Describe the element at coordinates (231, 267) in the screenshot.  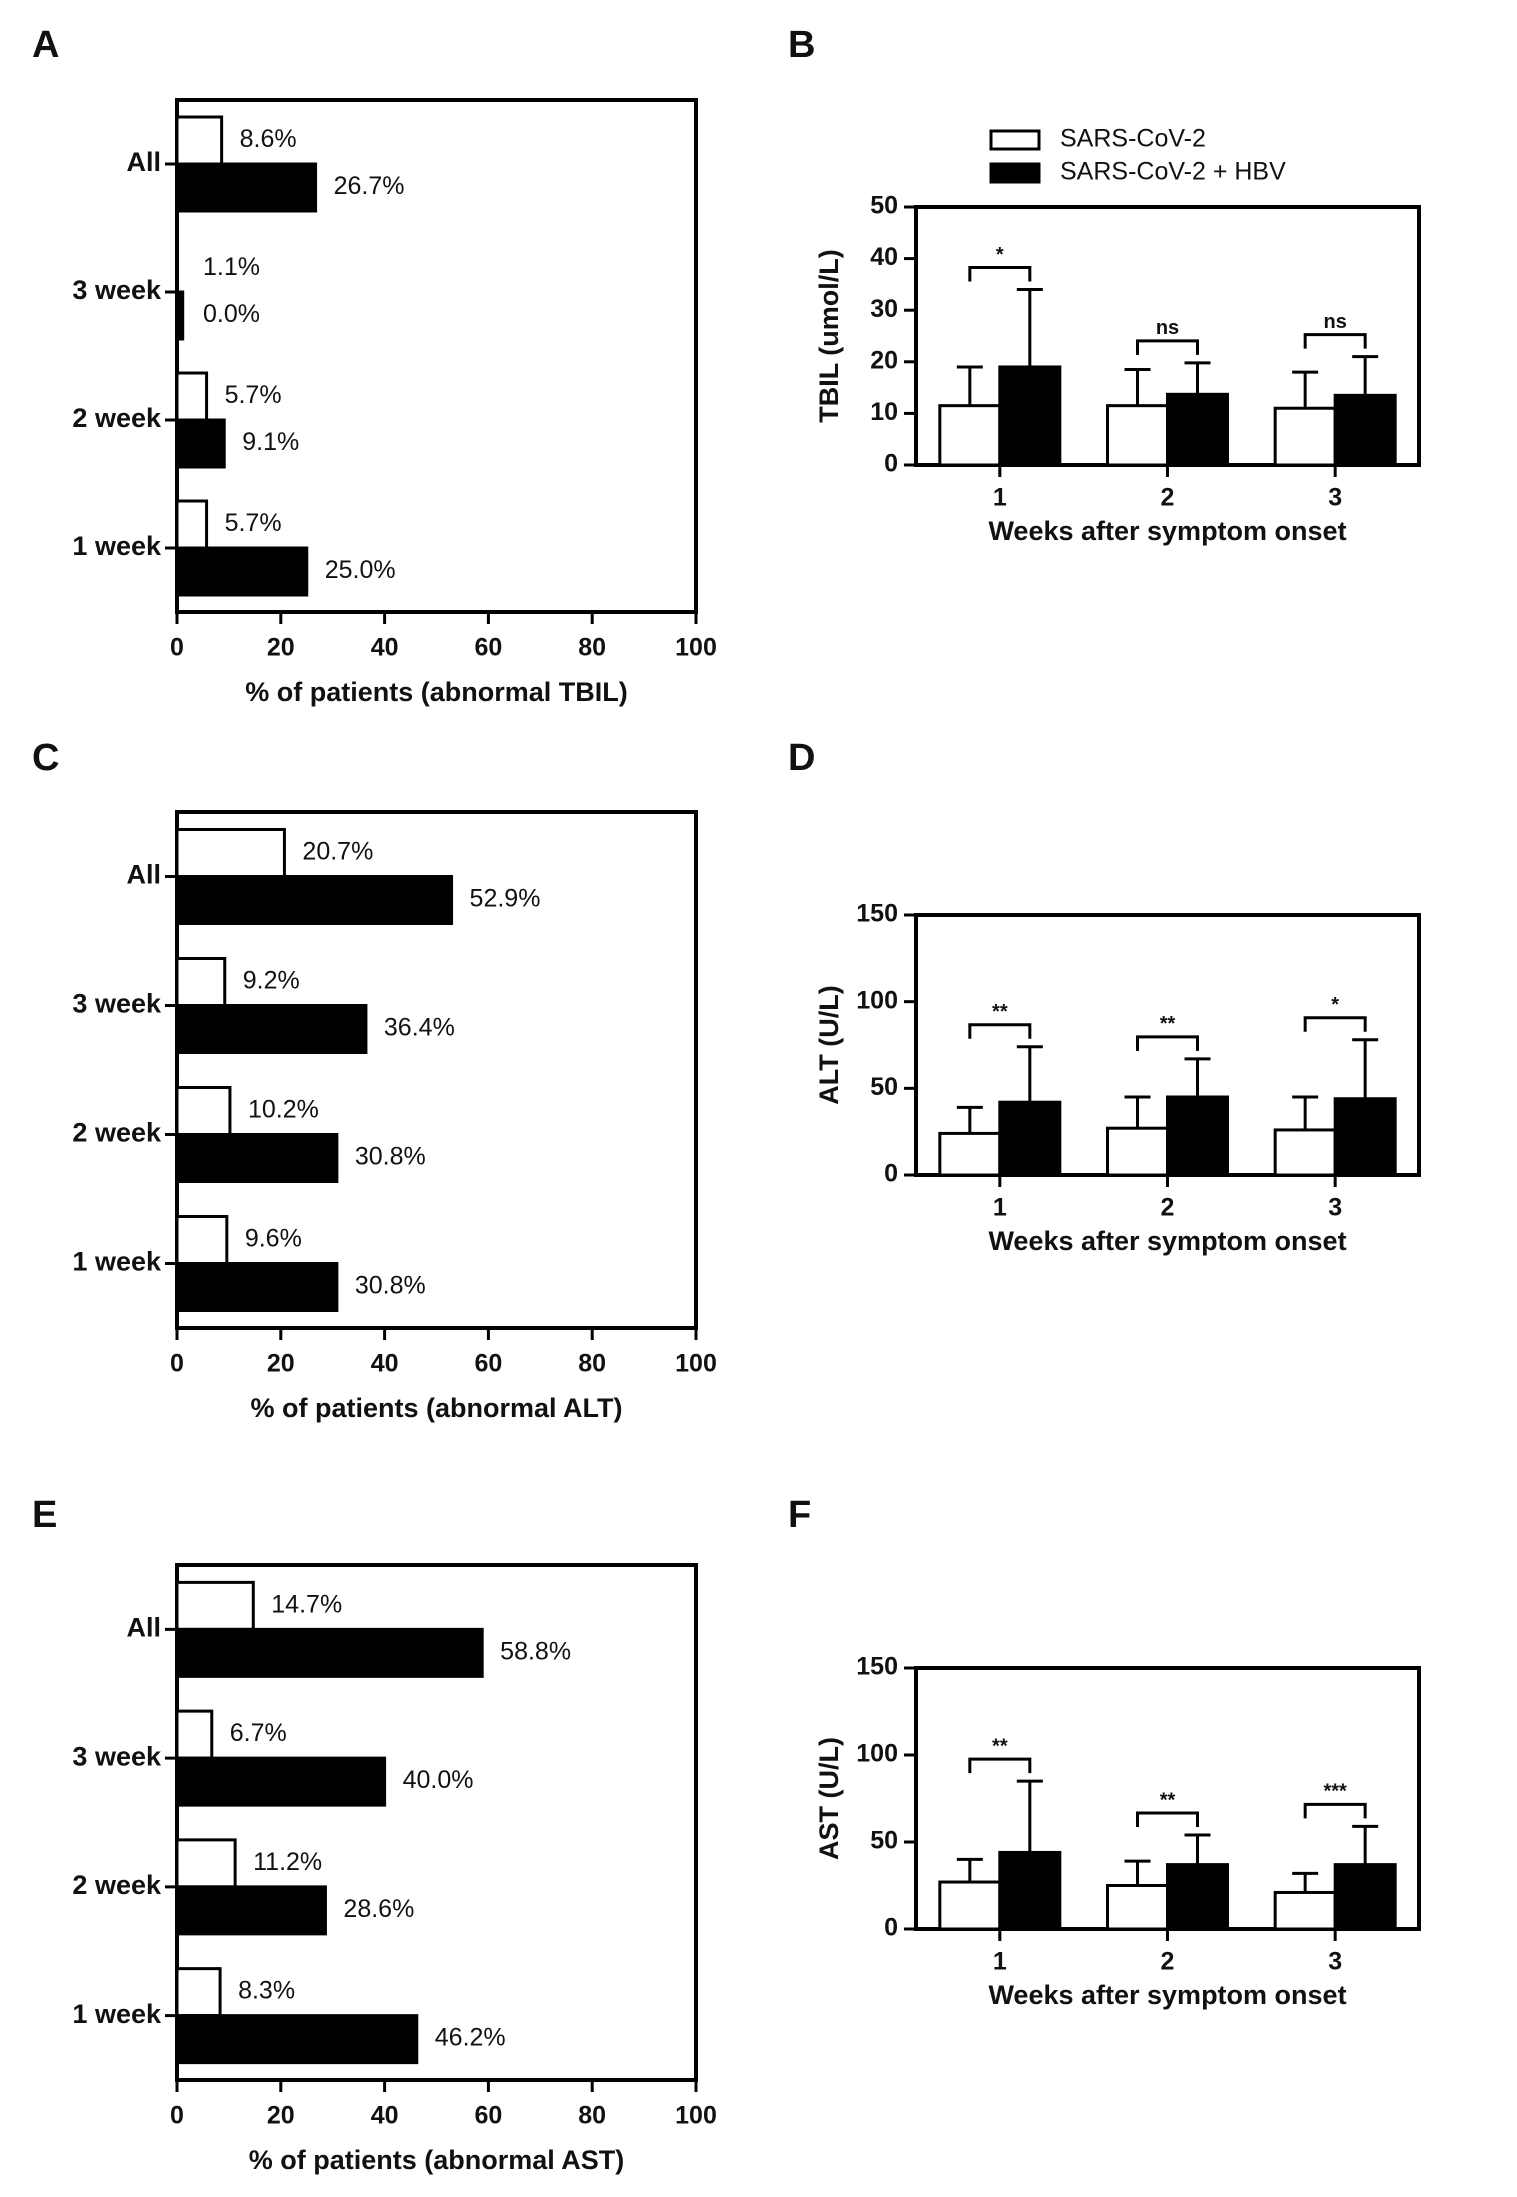
I see `data-label: 1.1%` at that location.